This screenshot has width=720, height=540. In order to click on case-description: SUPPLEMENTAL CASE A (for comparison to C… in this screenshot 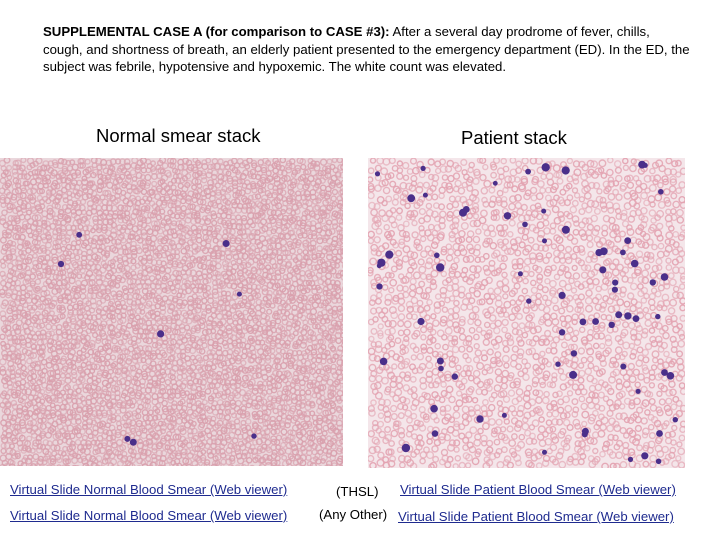, I will do `click(368, 49)`.